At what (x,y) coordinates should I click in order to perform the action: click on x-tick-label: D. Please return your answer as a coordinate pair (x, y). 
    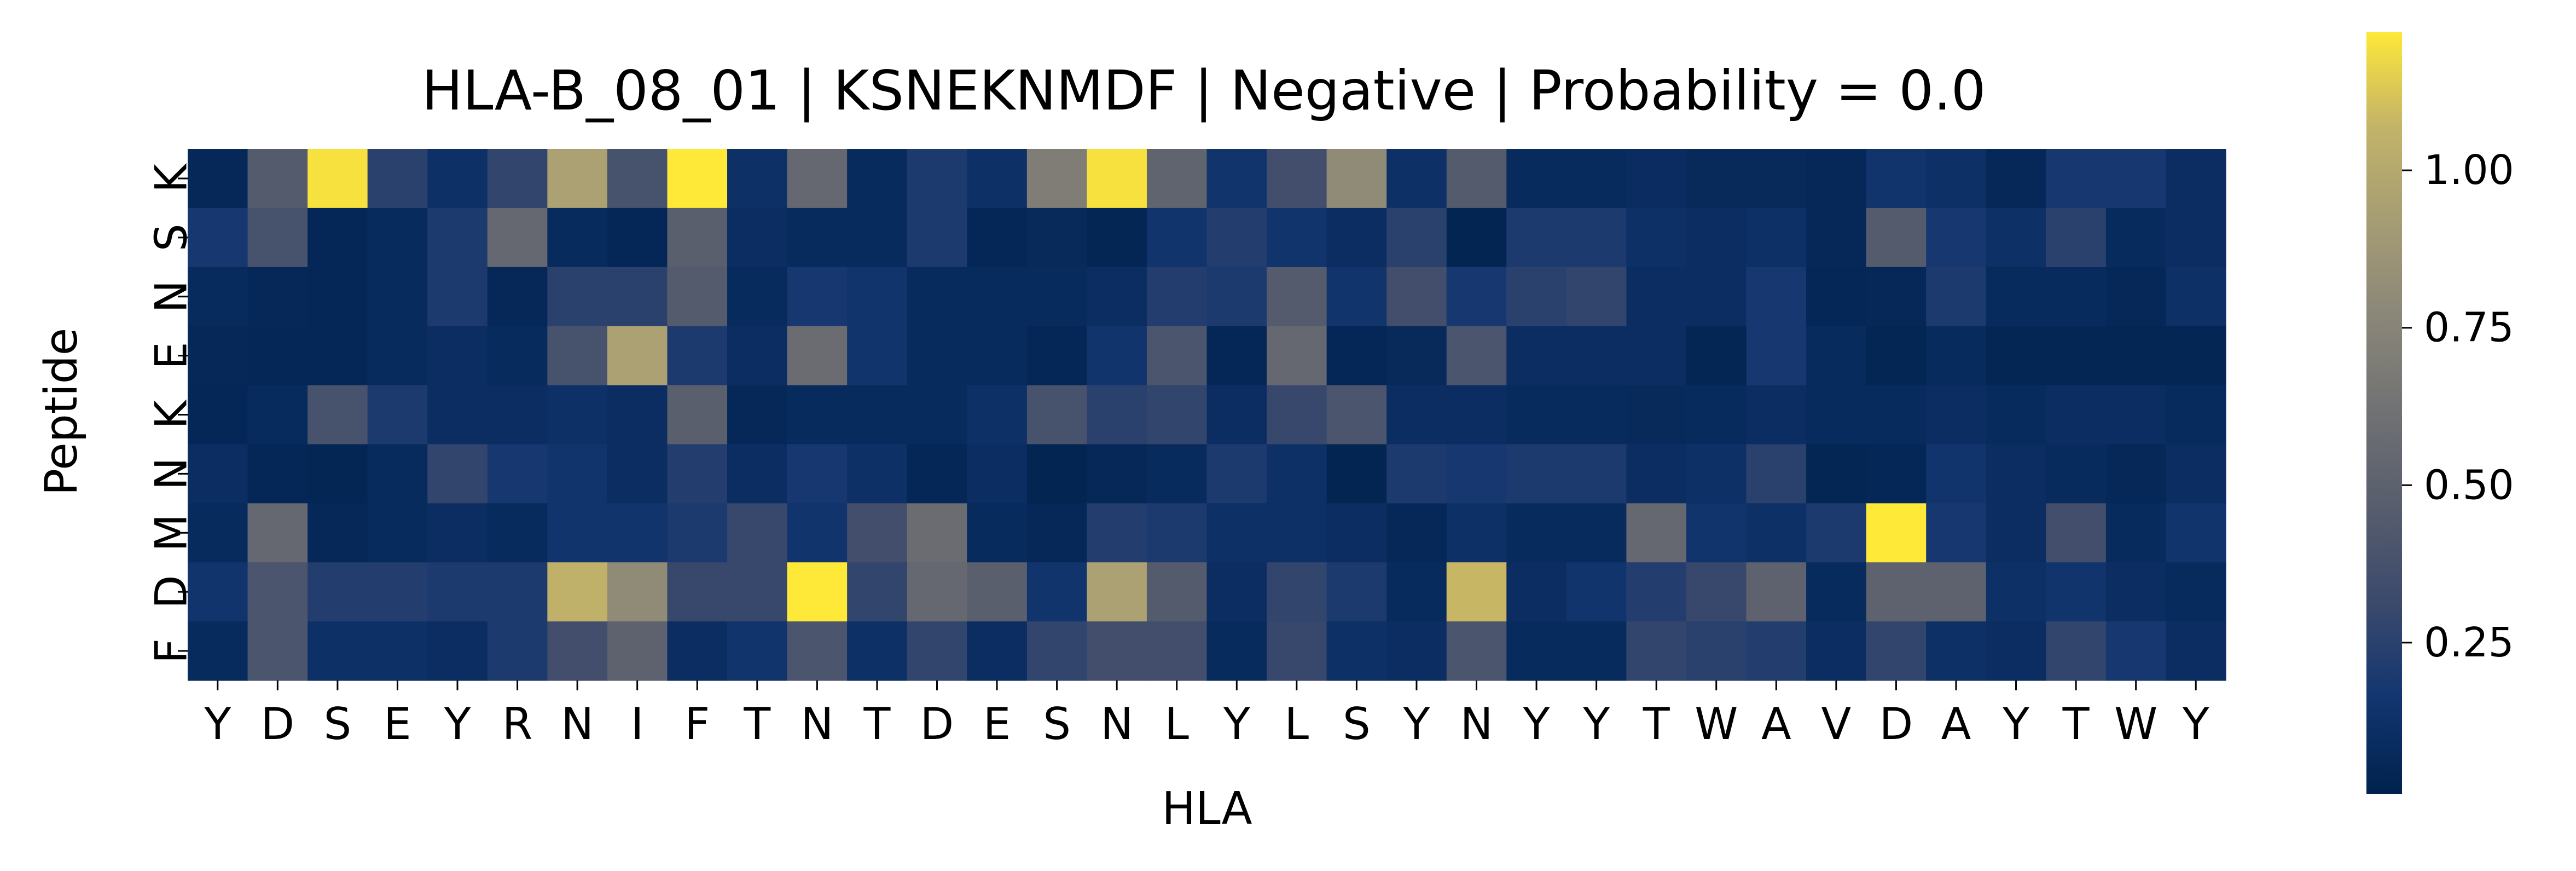
    Looking at the image, I should click on (1896, 724).